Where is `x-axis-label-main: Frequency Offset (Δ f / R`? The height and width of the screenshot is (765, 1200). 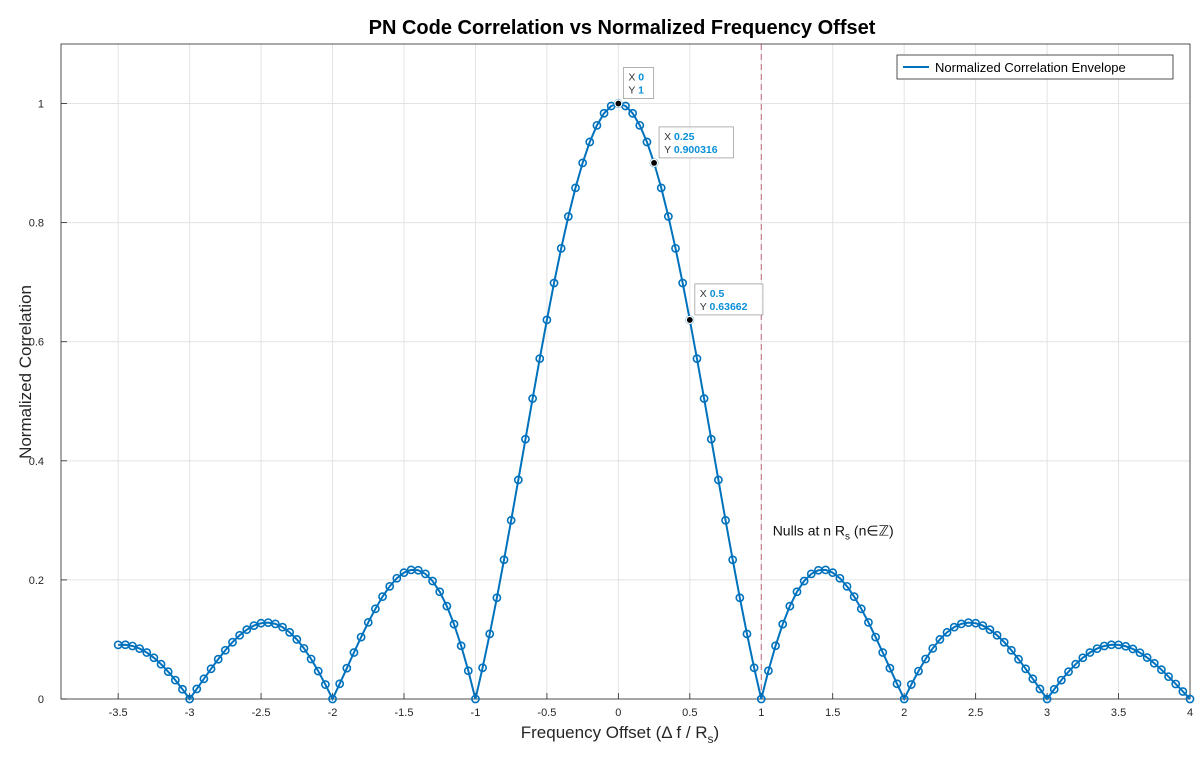
x-axis-label-main: Frequency Offset (Δ f / R is located at coordinates (614, 732).